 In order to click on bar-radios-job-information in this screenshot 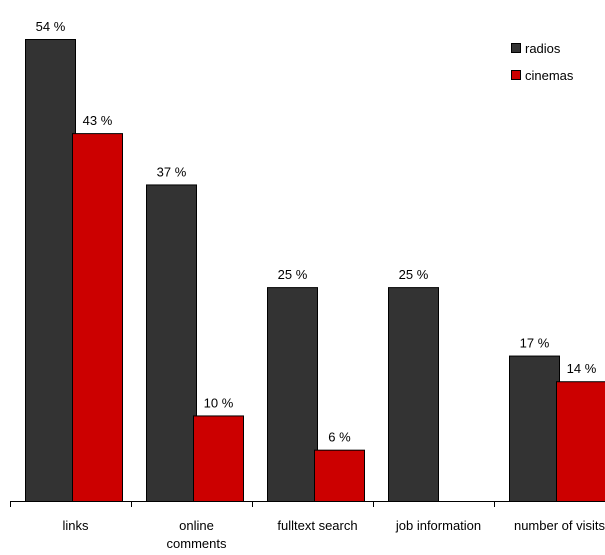, I will do `click(413, 394)`.